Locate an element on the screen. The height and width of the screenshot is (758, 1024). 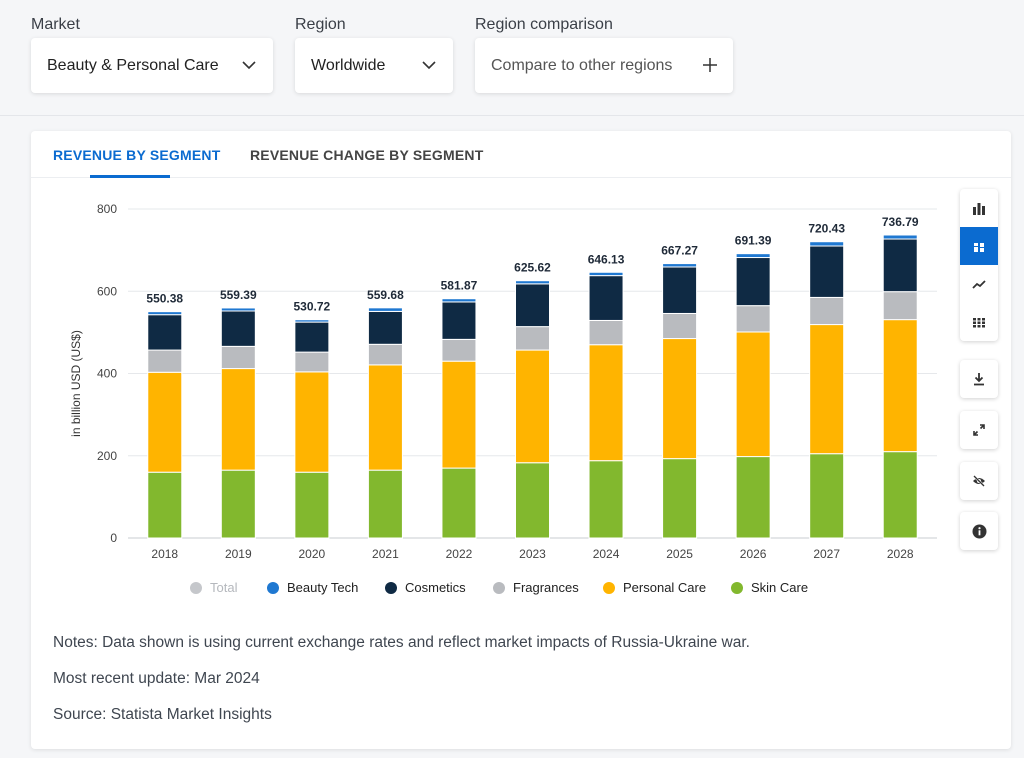
x-tick-label: 2020 is located at coordinates (312, 554).